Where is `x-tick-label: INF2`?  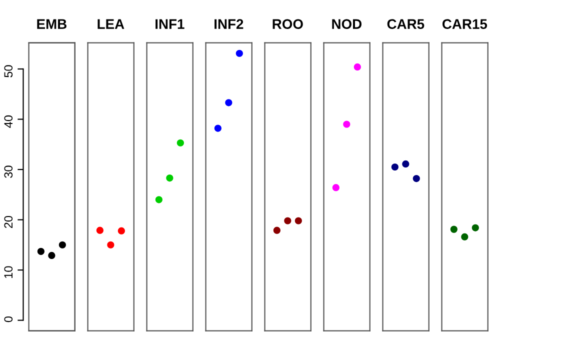 x-tick-label: INF2 is located at coordinates (229, 24).